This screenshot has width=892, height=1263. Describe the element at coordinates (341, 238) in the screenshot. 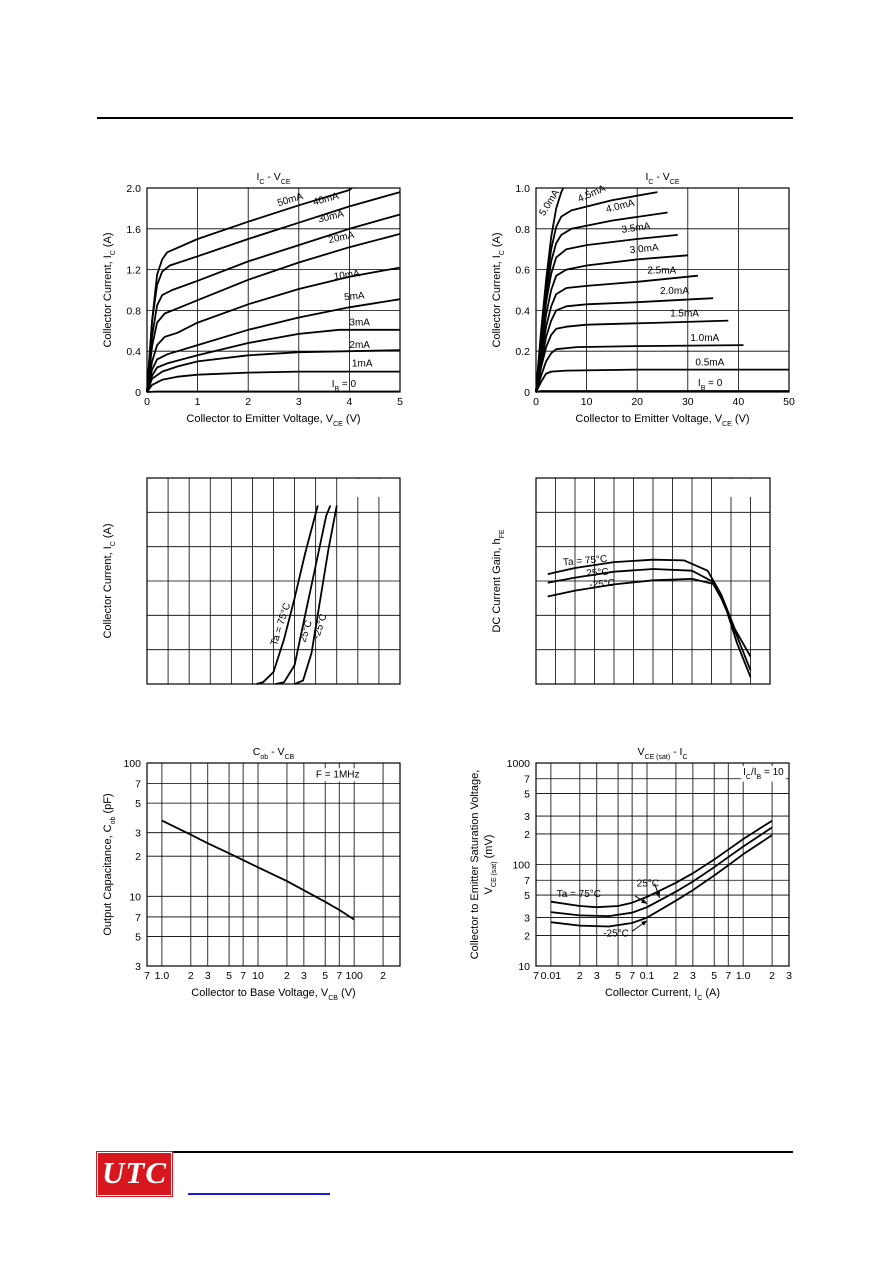

I see `ic-vce-low-annotation-3: 20mA` at that location.